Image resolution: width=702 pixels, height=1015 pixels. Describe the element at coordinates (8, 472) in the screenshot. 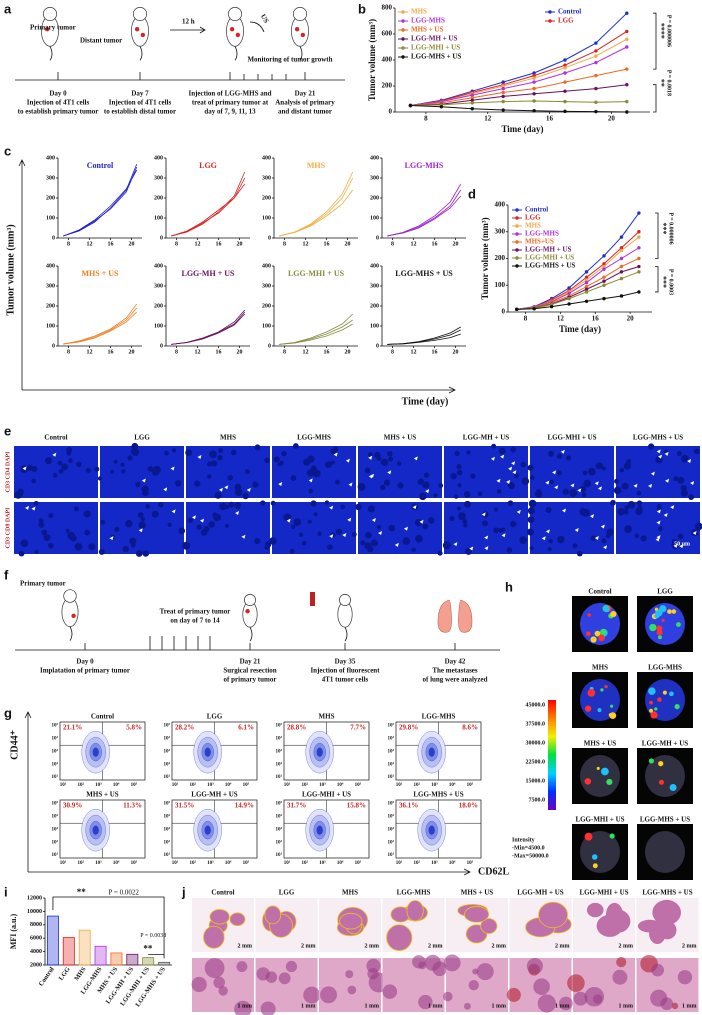

I see `row-label: CD3 CD4 DAPI` at that location.